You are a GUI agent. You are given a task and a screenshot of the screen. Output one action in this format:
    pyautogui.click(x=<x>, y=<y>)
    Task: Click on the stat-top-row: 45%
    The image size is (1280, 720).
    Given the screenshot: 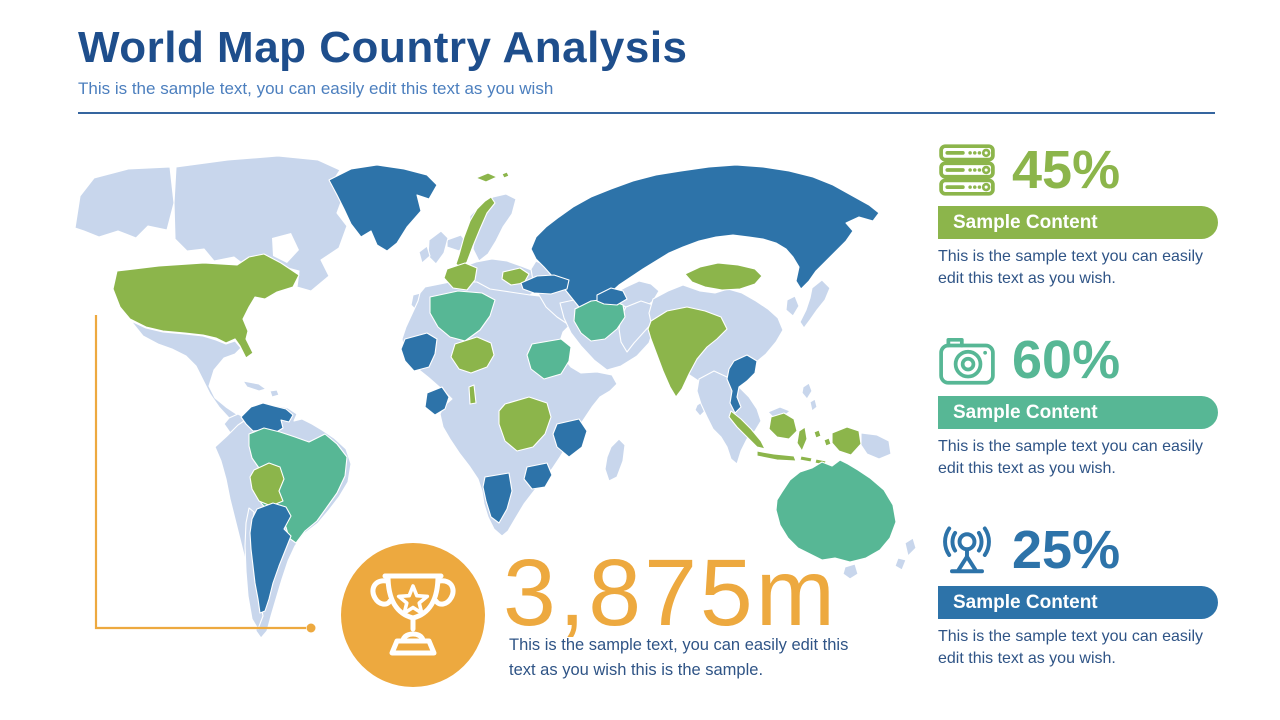 What is the action you would take?
    pyautogui.click(x=1083, y=170)
    